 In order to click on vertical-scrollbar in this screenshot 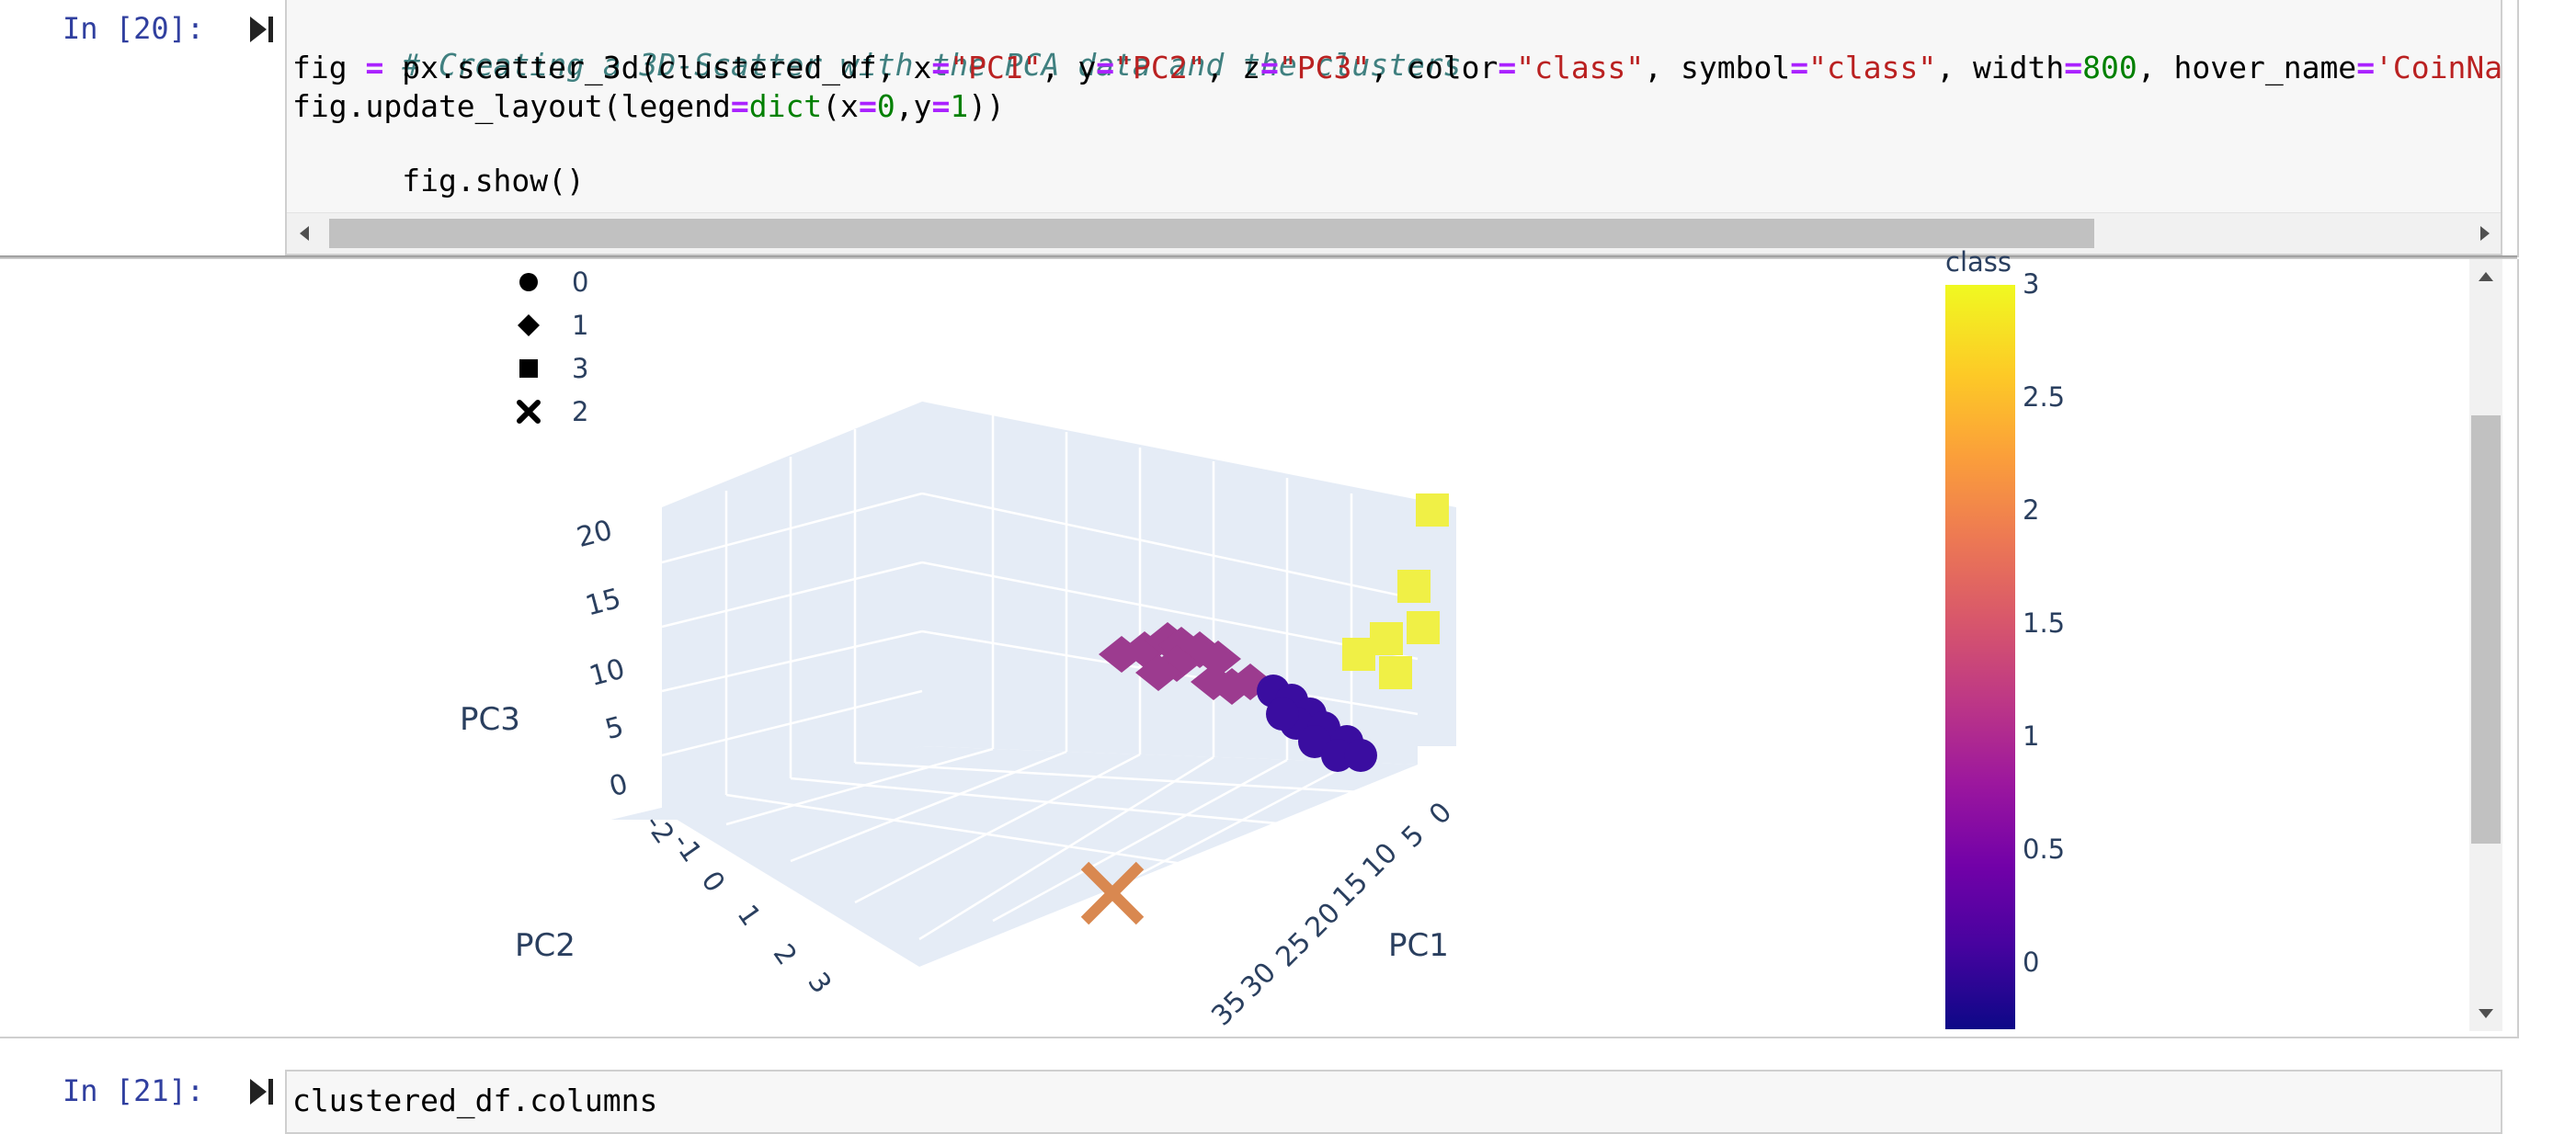, I will do `click(2485, 645)`.